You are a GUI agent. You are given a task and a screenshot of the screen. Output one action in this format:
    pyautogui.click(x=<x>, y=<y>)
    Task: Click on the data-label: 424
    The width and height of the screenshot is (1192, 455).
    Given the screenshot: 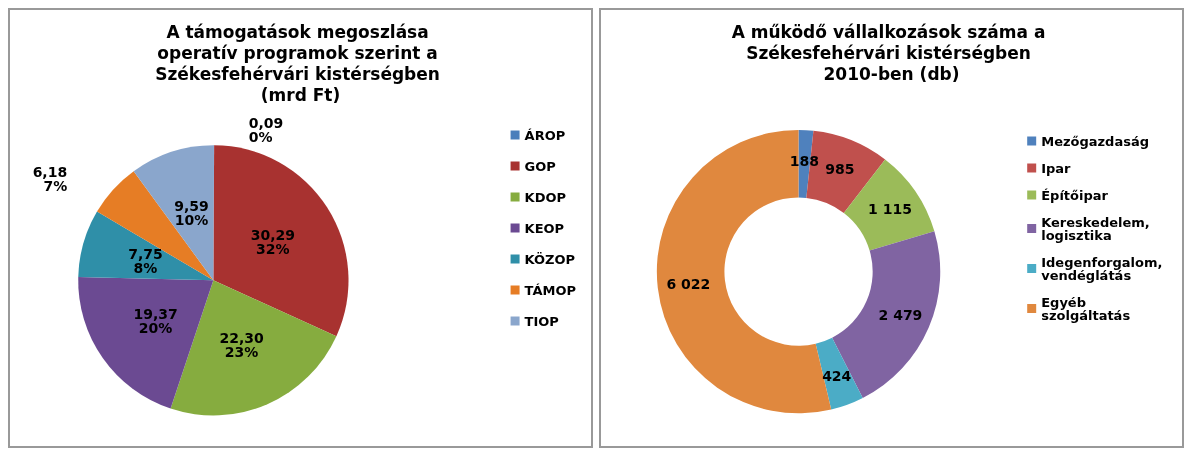 What is the action you would take?
    pyautogui.click(x=837, y=375)
    